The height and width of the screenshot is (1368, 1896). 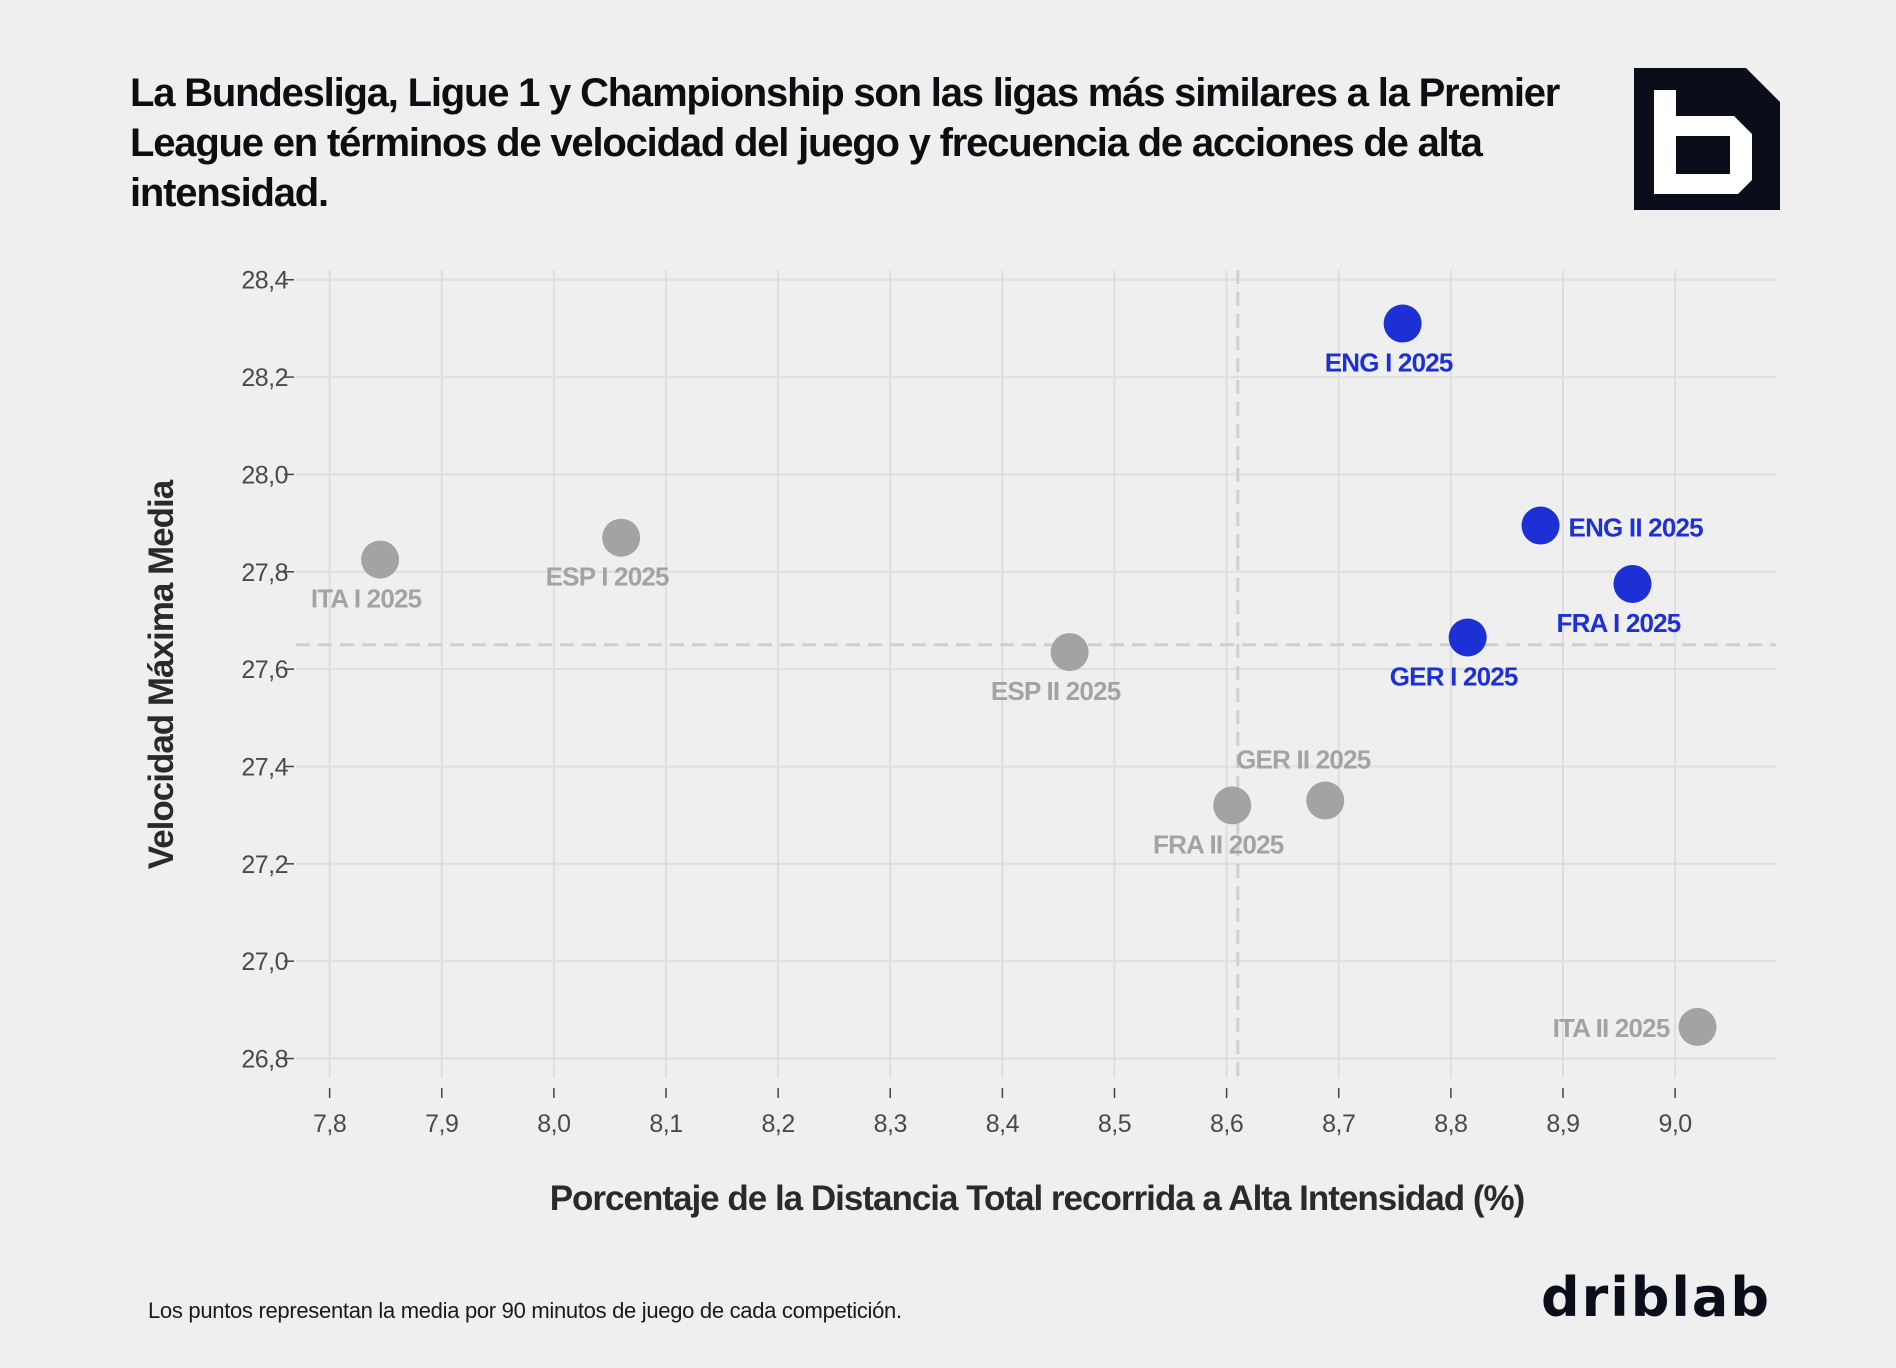 I want to click on y-tick-label: 28,2, so click(x=264, y=378).